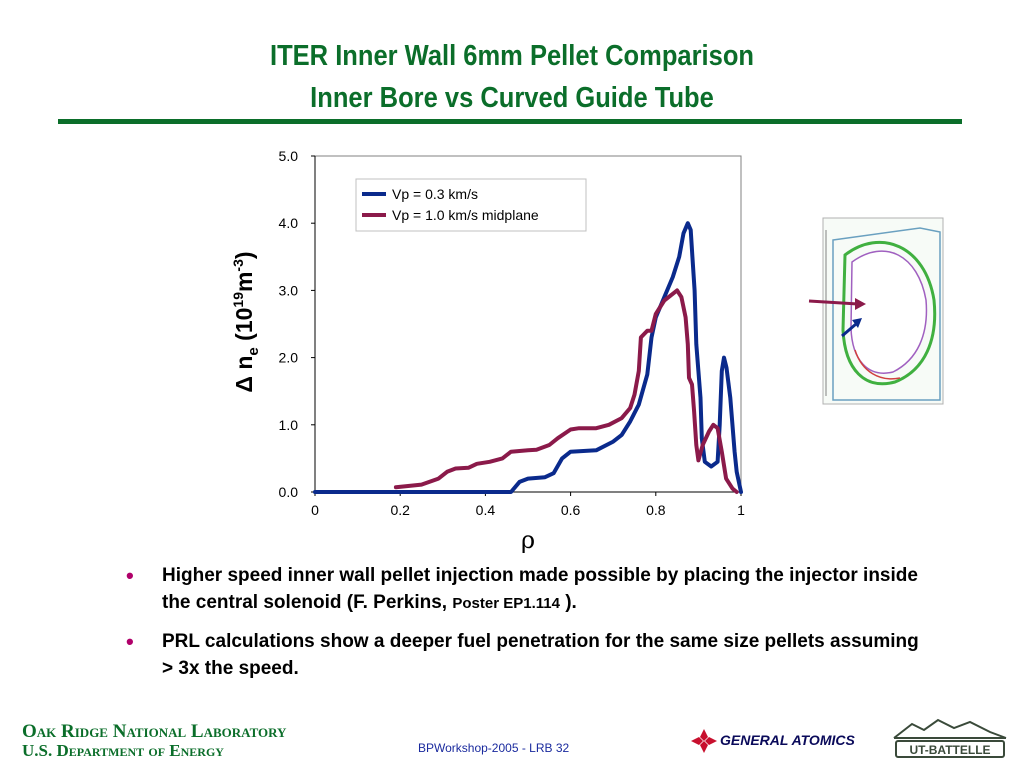 The width and height of the screenshot is (1024, 768). What do you see at coordinates (435, 194) in the screenshot?
I see `legend-label: Vp = 0.3 km/s` at bounding box center [435, 194].